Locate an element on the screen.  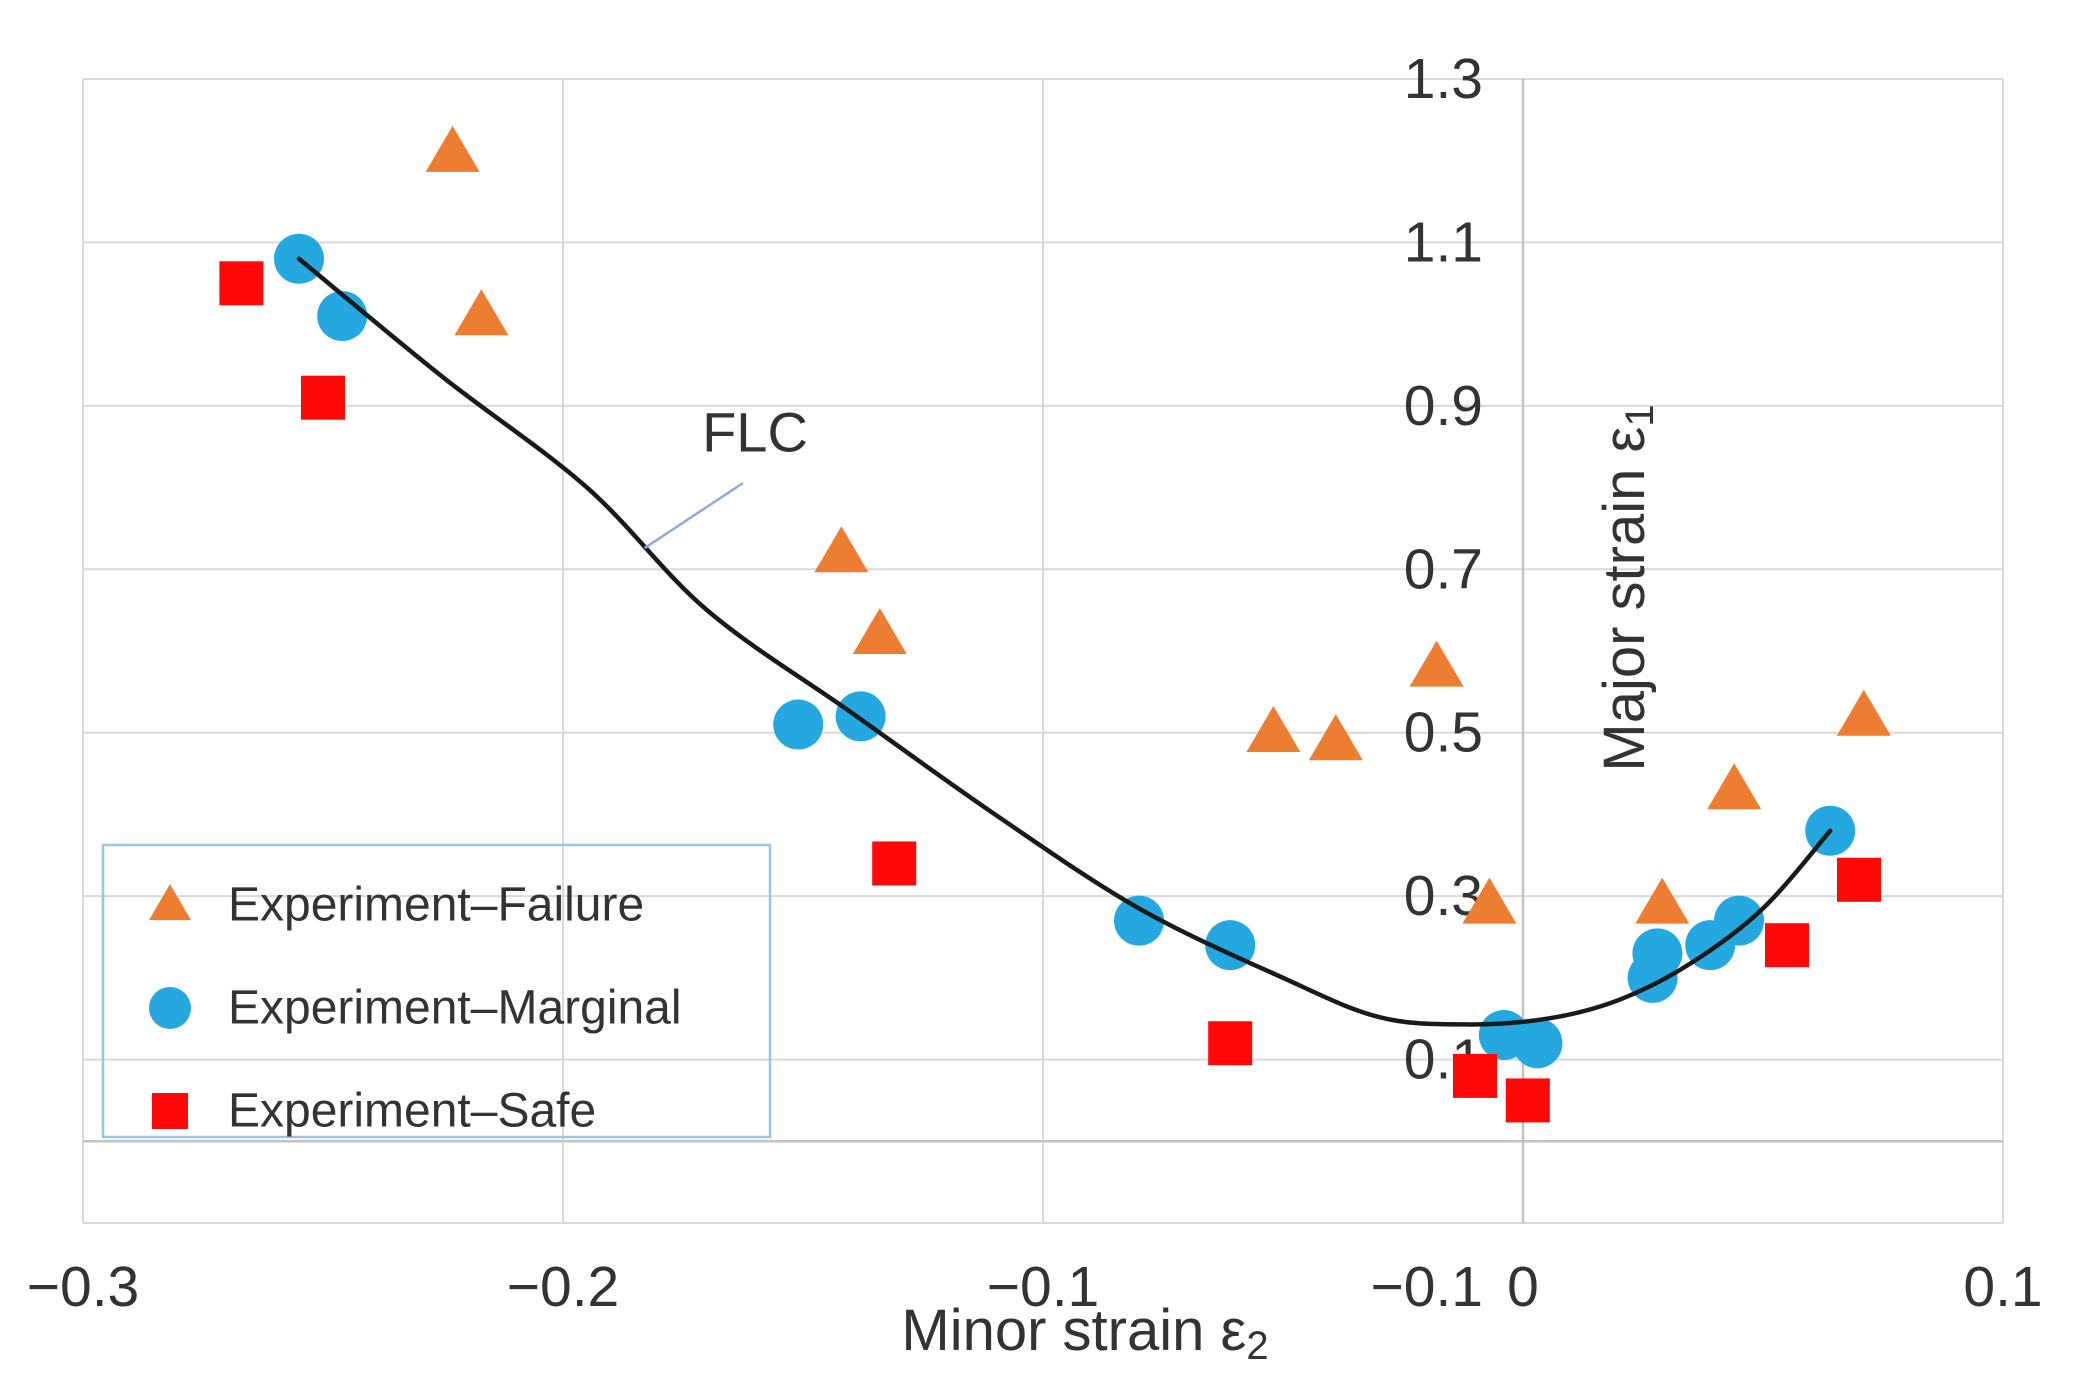
y-tick-label: −0.1 is located at coordinates (1426, 1287).